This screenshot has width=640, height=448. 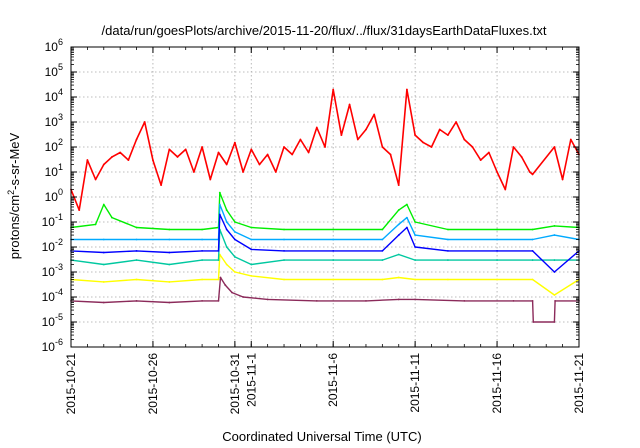 I want to click on x-axis-label: Coordinated Universal Time (UTC), so click(x=321, y=436).